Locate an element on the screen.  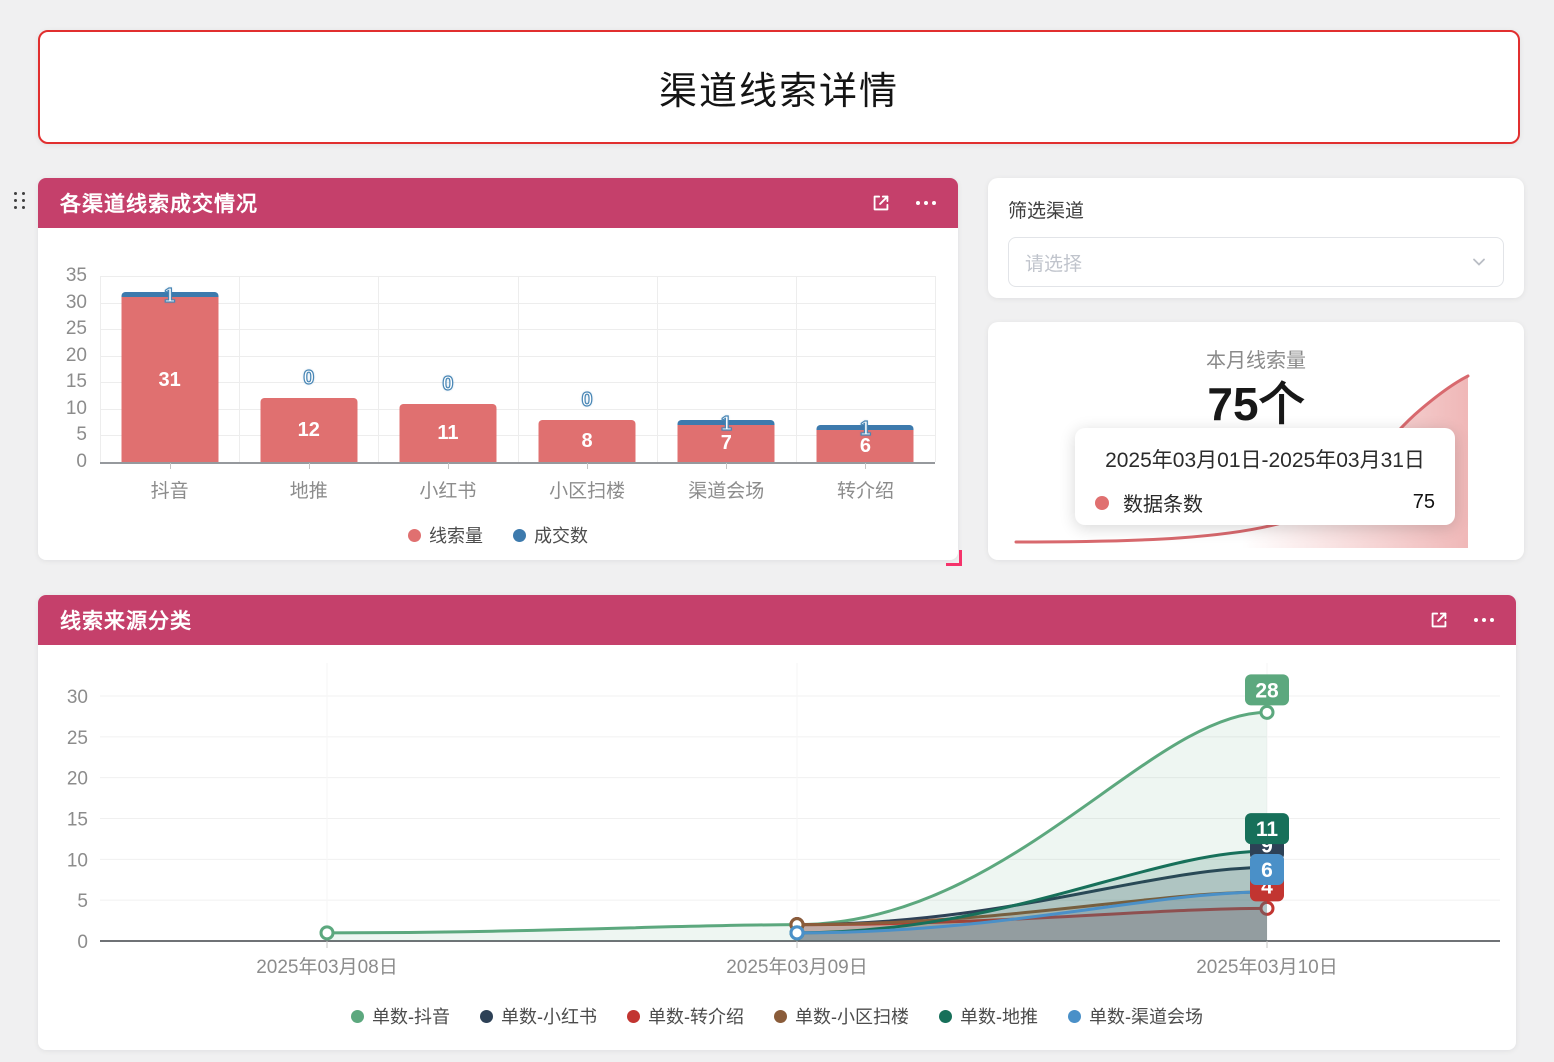
bar-value-label: 11 is located at coordinates (448, 432).